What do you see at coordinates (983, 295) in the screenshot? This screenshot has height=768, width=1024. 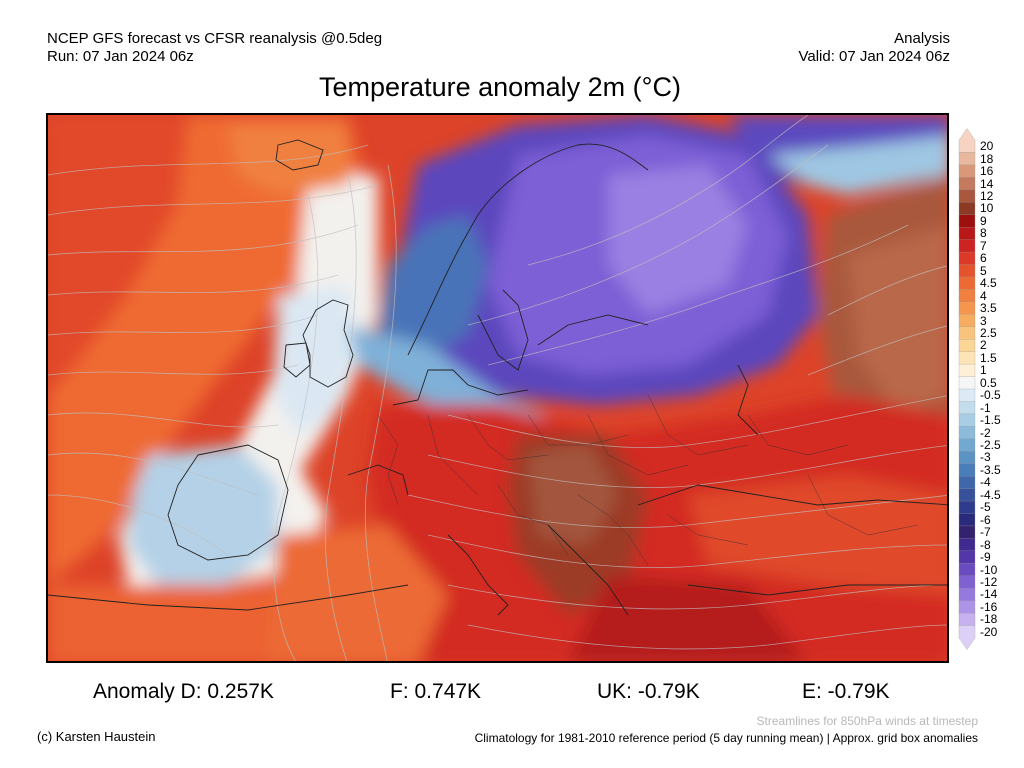 I see `colorbar-level-label: 4` at bounding box center [983, 295].